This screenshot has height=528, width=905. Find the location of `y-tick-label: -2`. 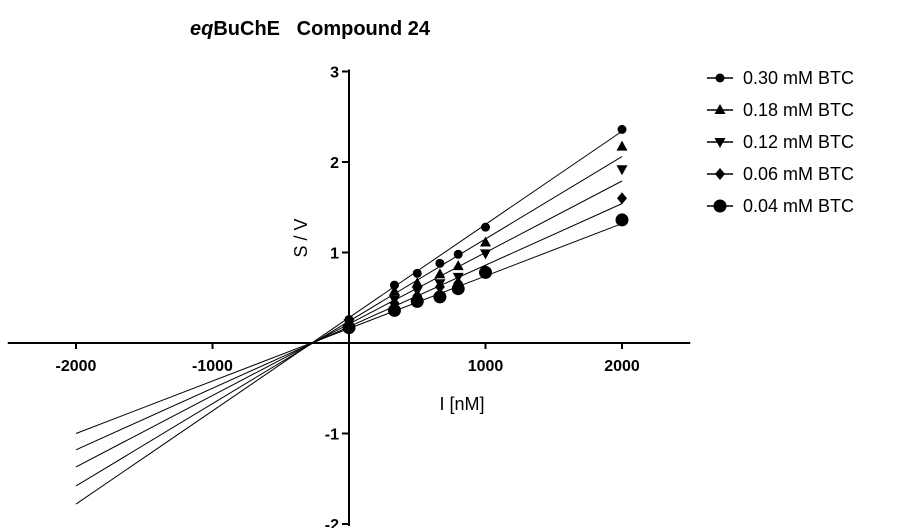

y-tick-label: -2 is located at coordinates (332, 522).